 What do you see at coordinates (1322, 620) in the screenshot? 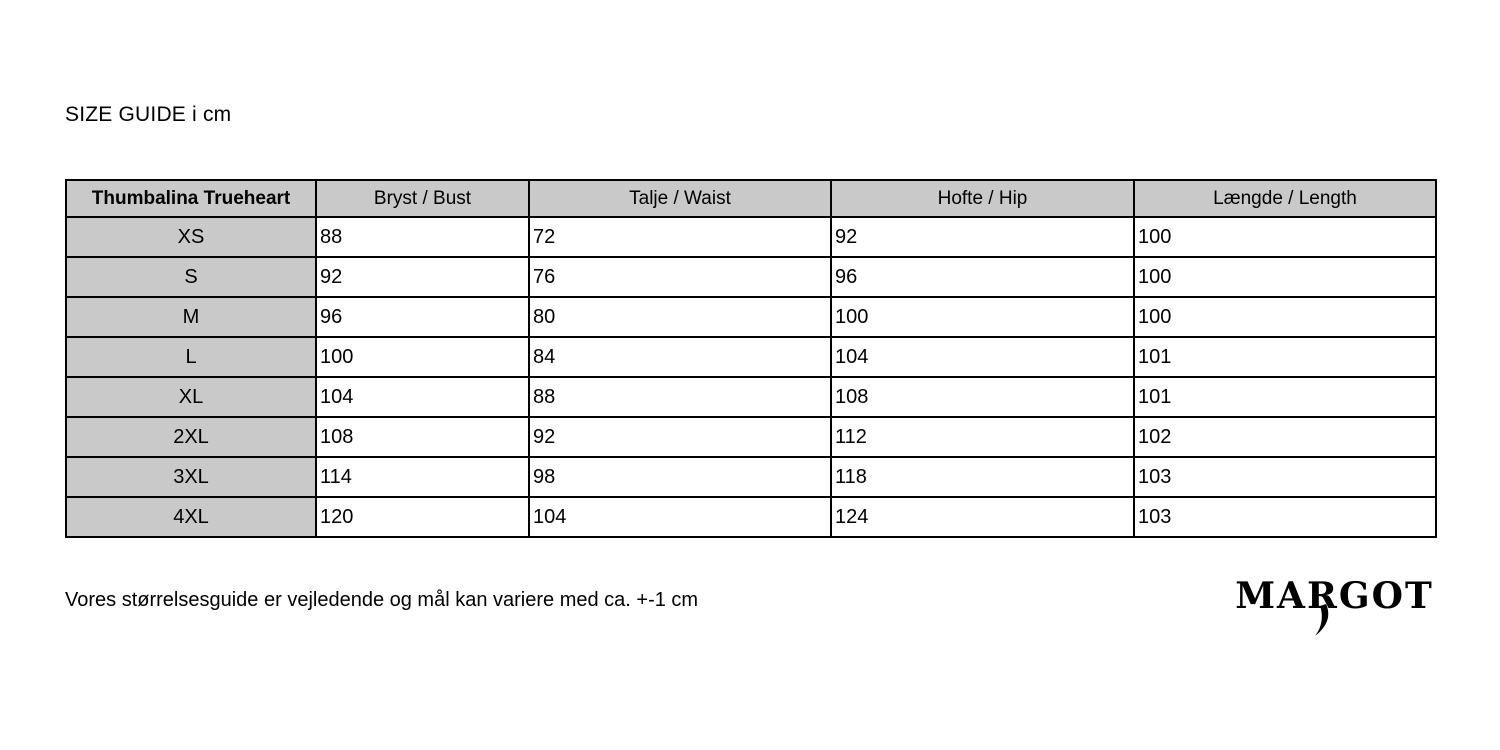
I see `logo-r-tail-flourish` at bounding box center [1322, 620].